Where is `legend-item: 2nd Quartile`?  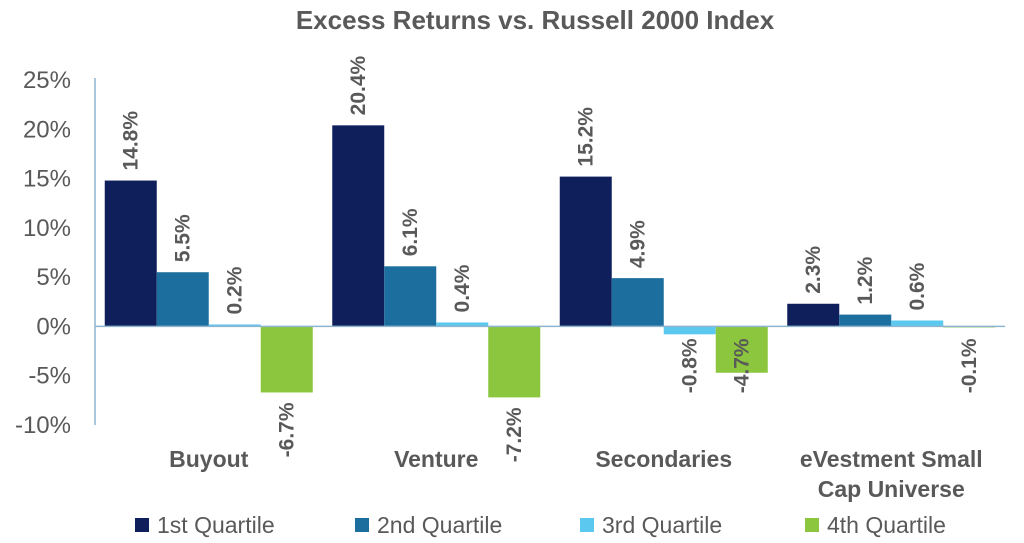 legend-item: 2nd Quartile is located at coordinates (428, 525).